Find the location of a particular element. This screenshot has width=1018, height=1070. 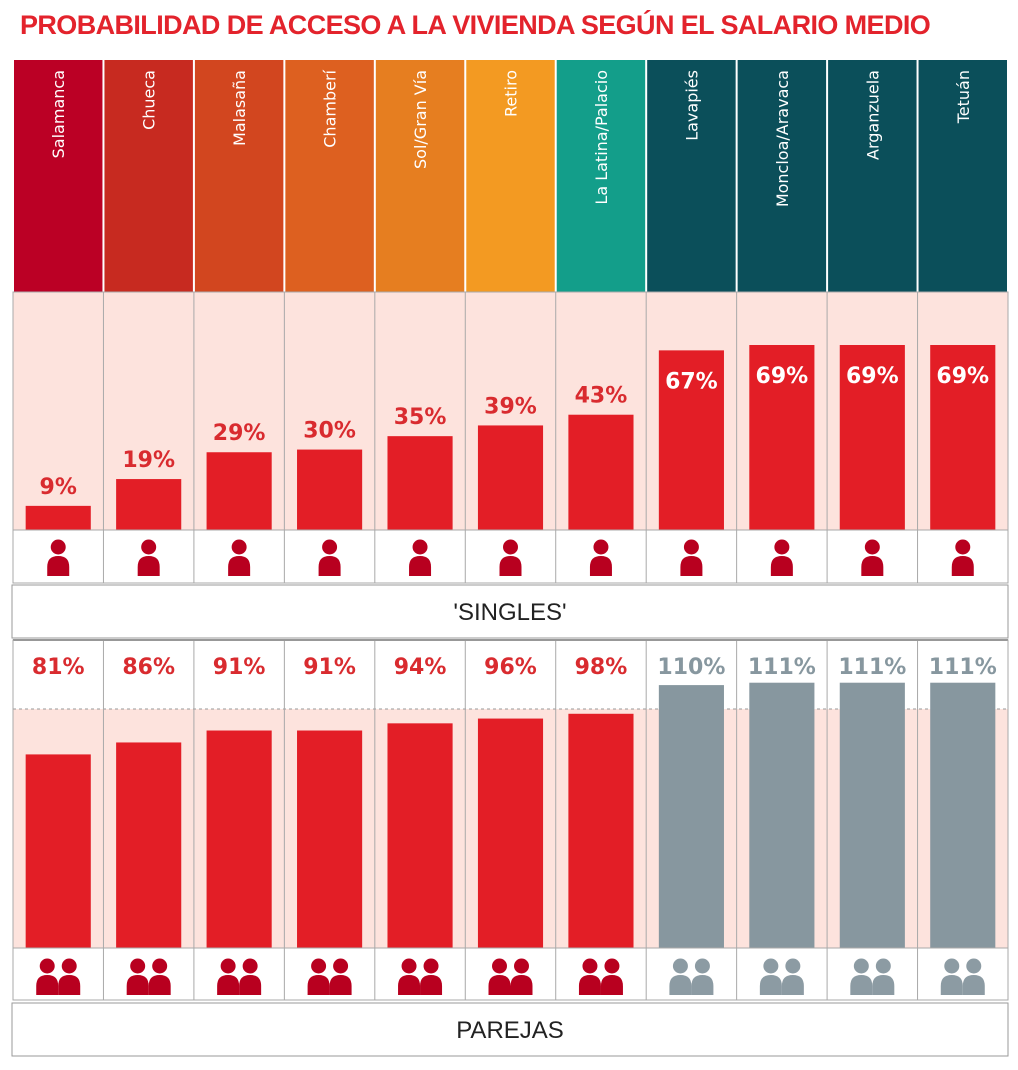

category-label: La Latina/Palacio is located at coordinates (601, 137).